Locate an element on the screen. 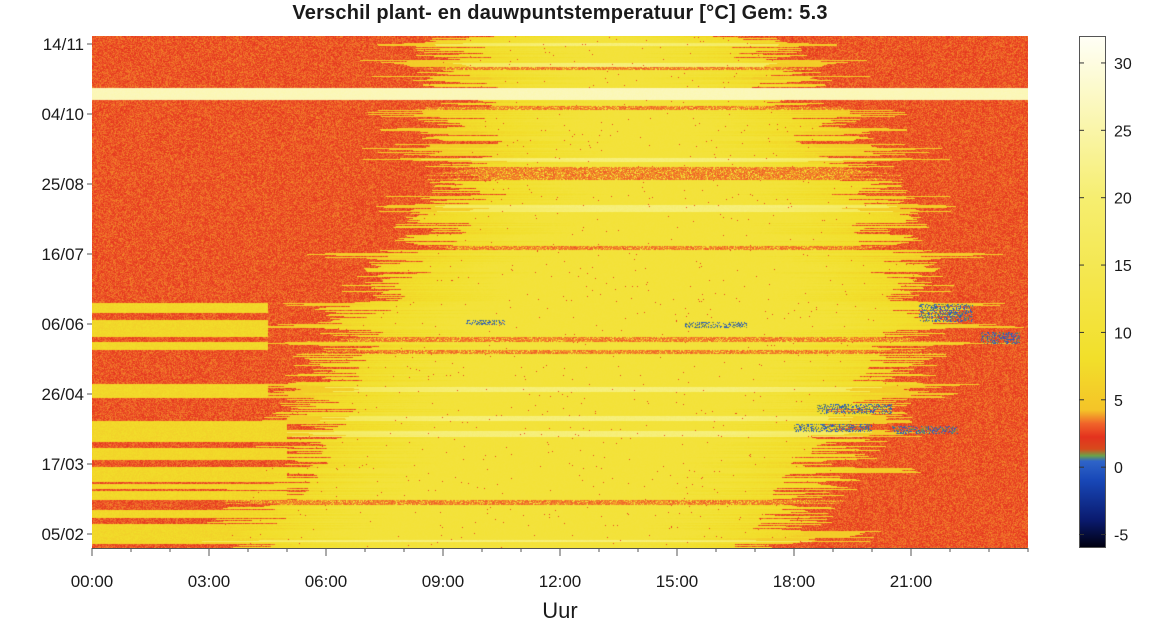 The width and height of the screenshot is (1152, 624). y-tick-label: 14/11 is located at coordinates (63, 44).